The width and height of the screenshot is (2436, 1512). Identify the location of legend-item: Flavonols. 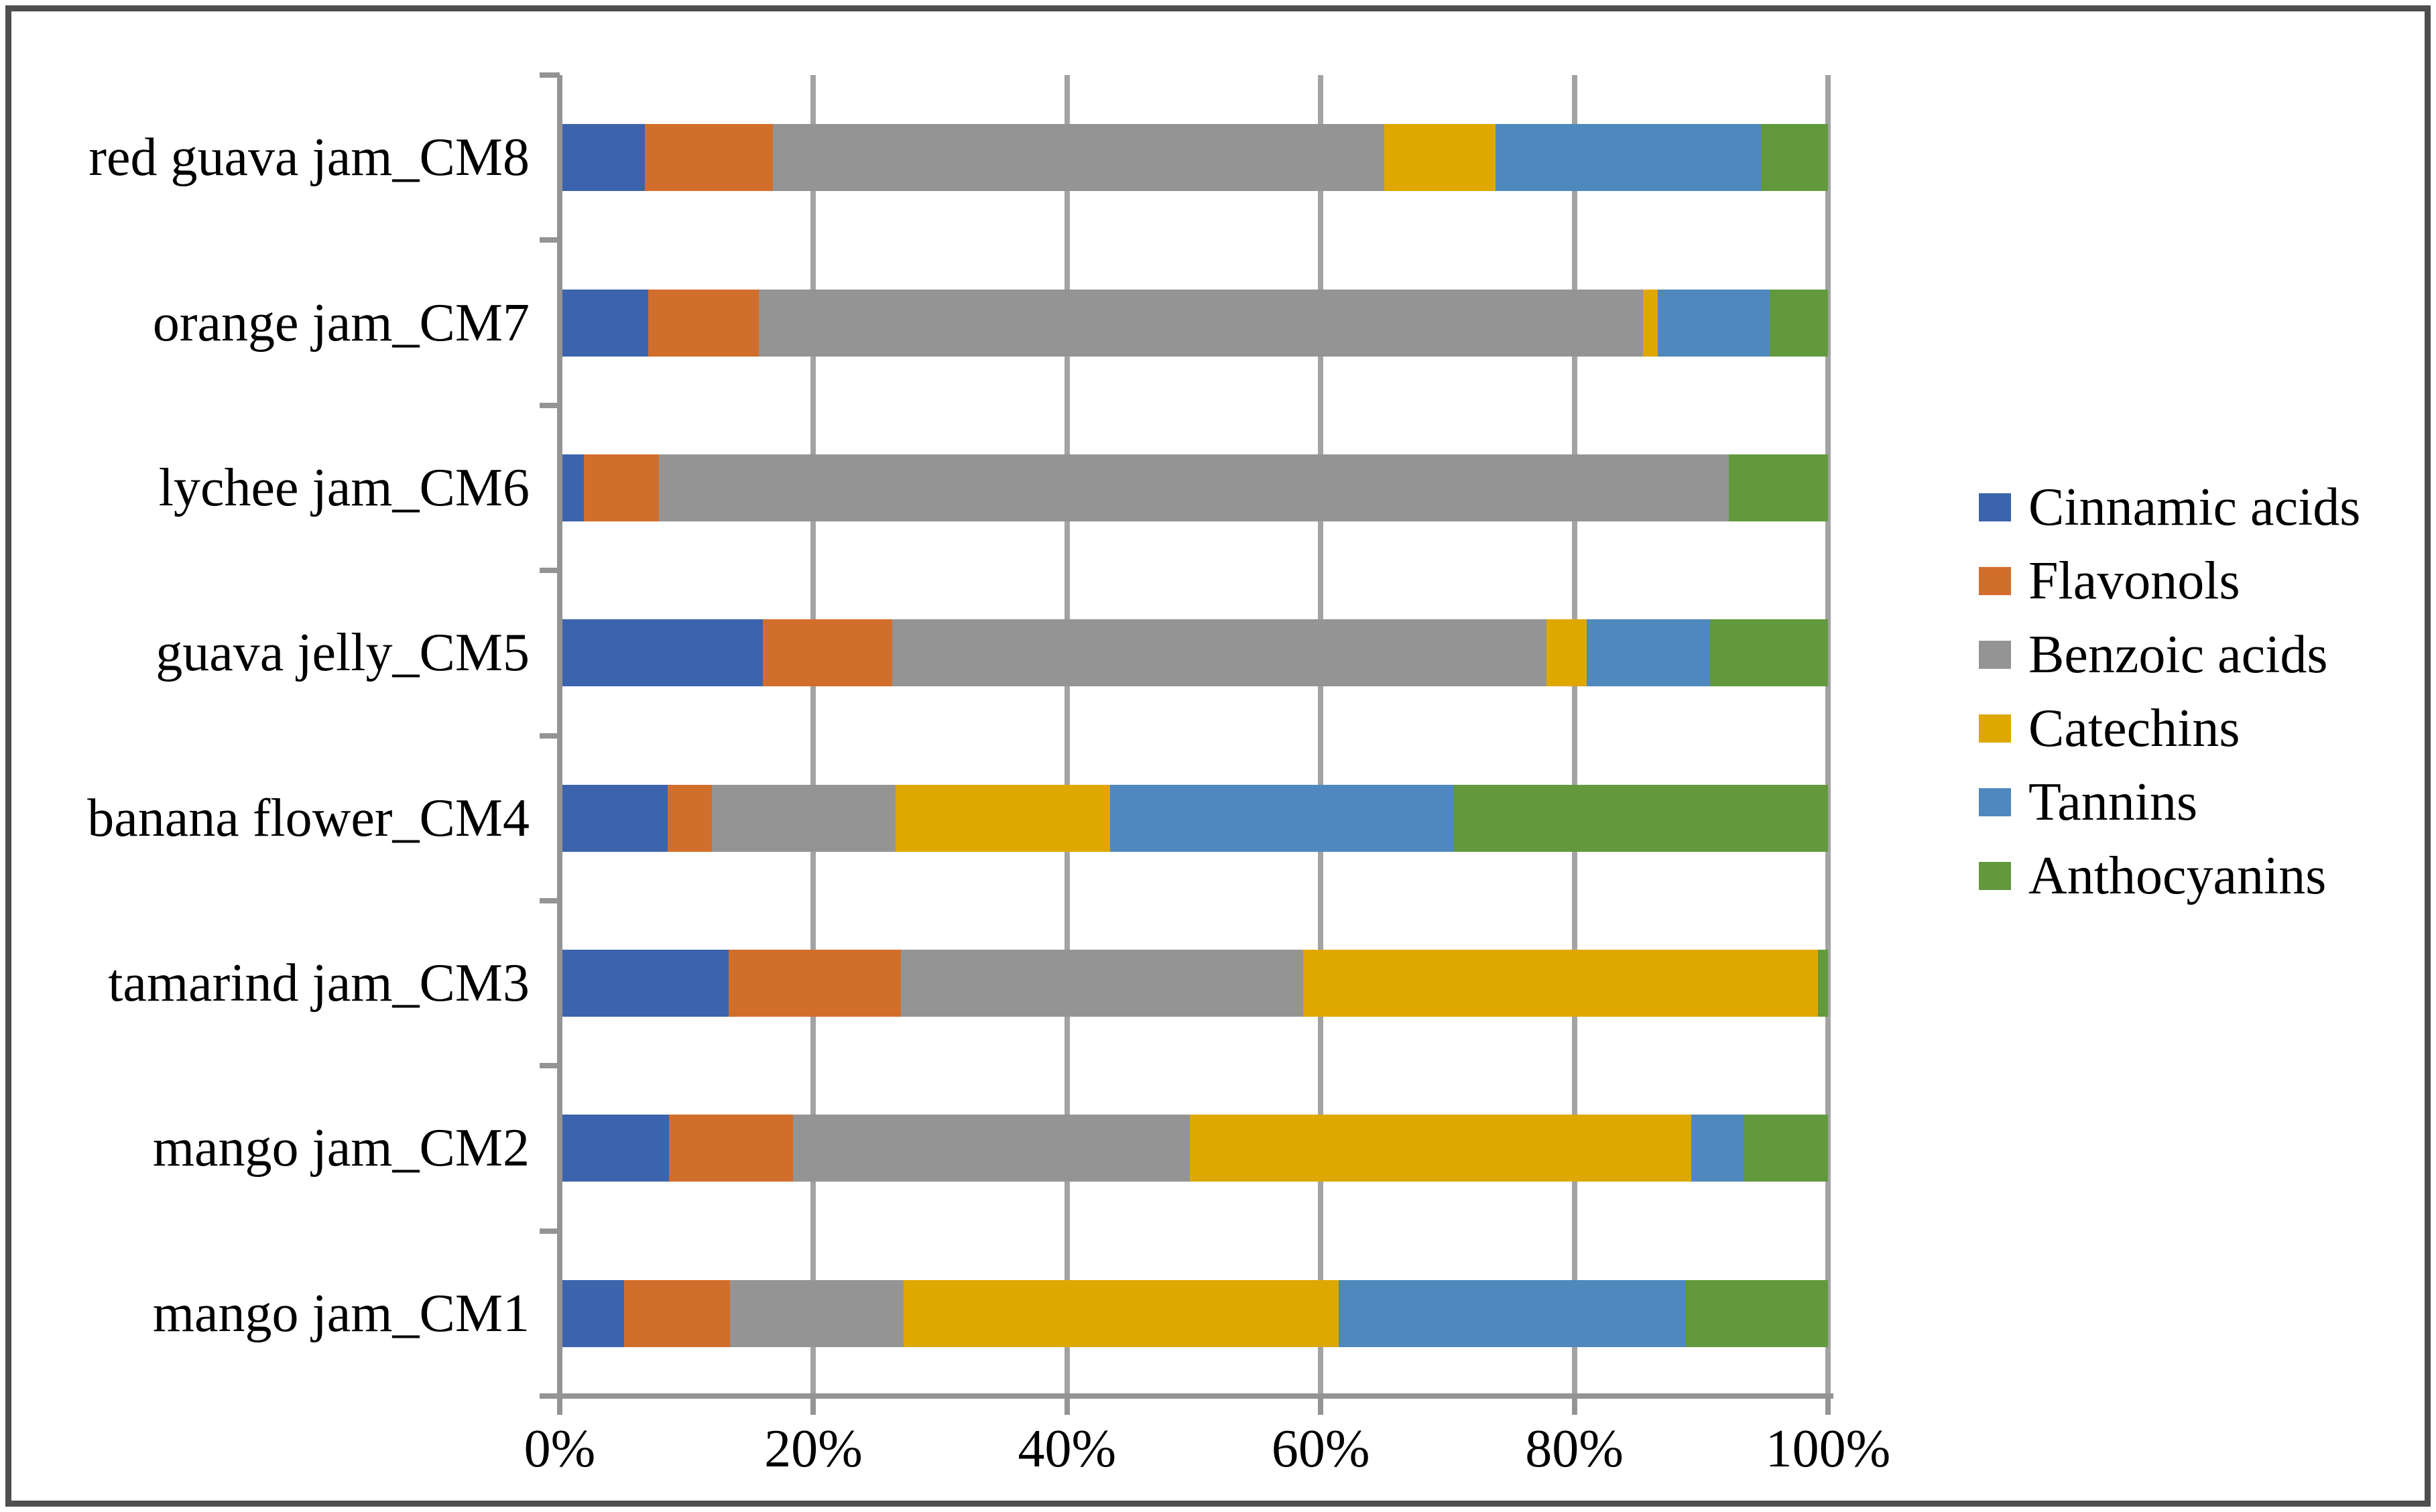
(2169, 581).